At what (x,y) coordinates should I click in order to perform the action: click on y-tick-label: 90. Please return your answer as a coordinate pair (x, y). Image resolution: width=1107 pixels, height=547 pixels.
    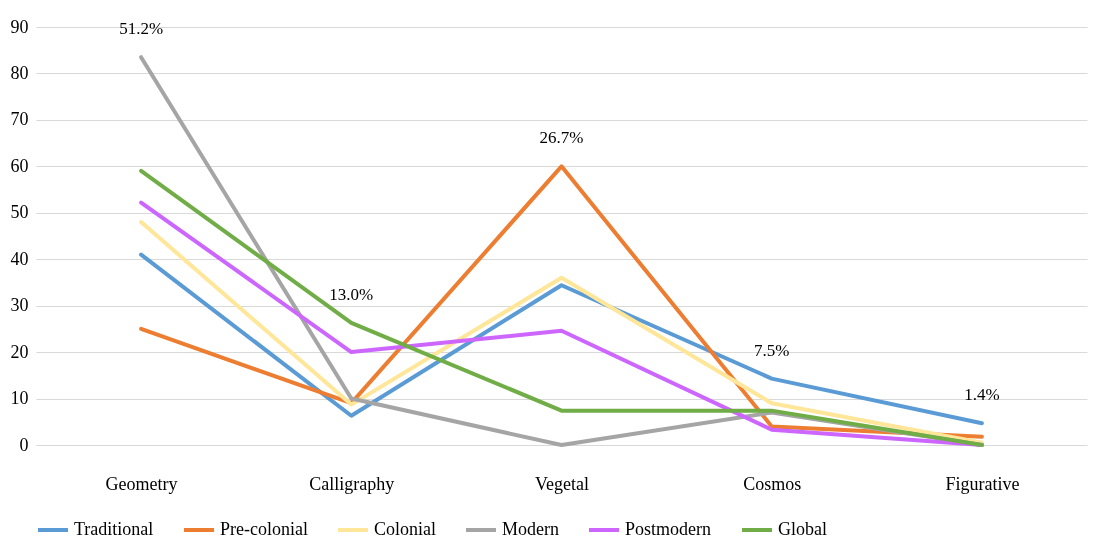
    Looking at the image, I should click on (19, 26).